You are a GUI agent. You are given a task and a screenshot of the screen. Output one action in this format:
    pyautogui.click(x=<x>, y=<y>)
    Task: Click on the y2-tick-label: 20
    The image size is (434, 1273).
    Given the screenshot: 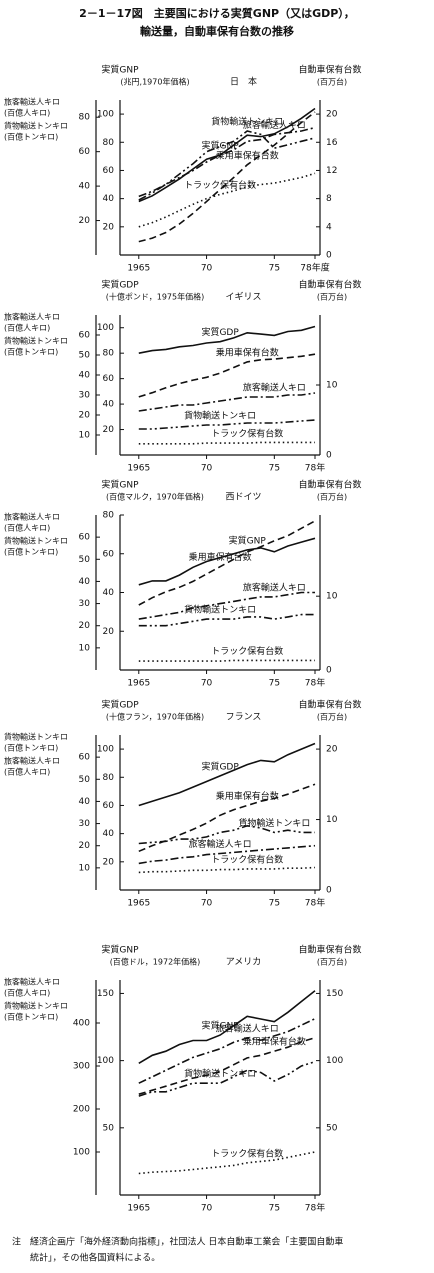 What is the action you would take?
    pyautogui.click(x=332, y=115)
    